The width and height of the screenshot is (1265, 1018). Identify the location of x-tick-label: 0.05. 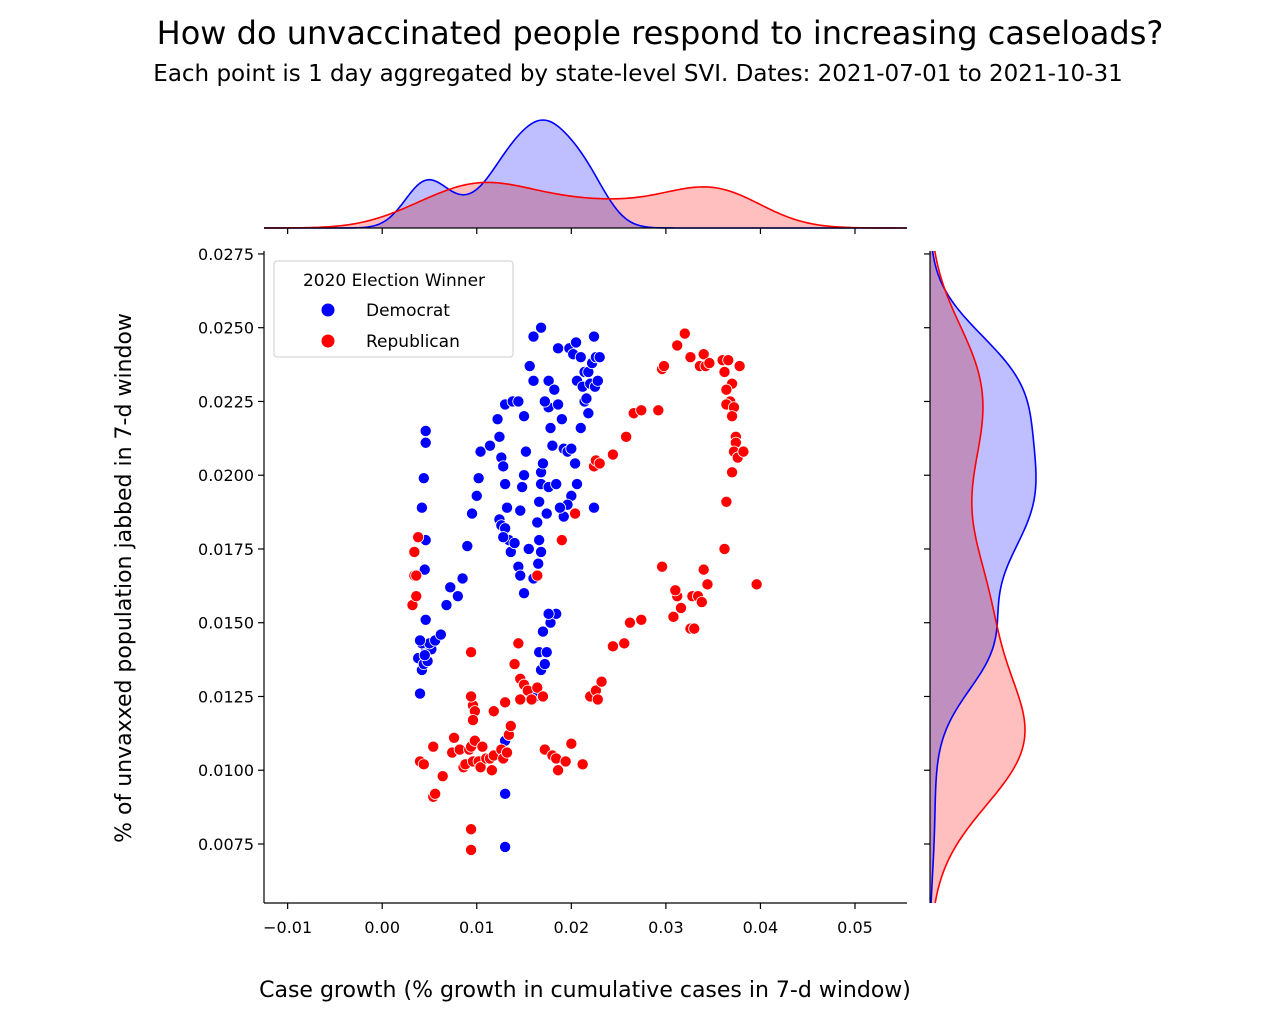
(855, 927).